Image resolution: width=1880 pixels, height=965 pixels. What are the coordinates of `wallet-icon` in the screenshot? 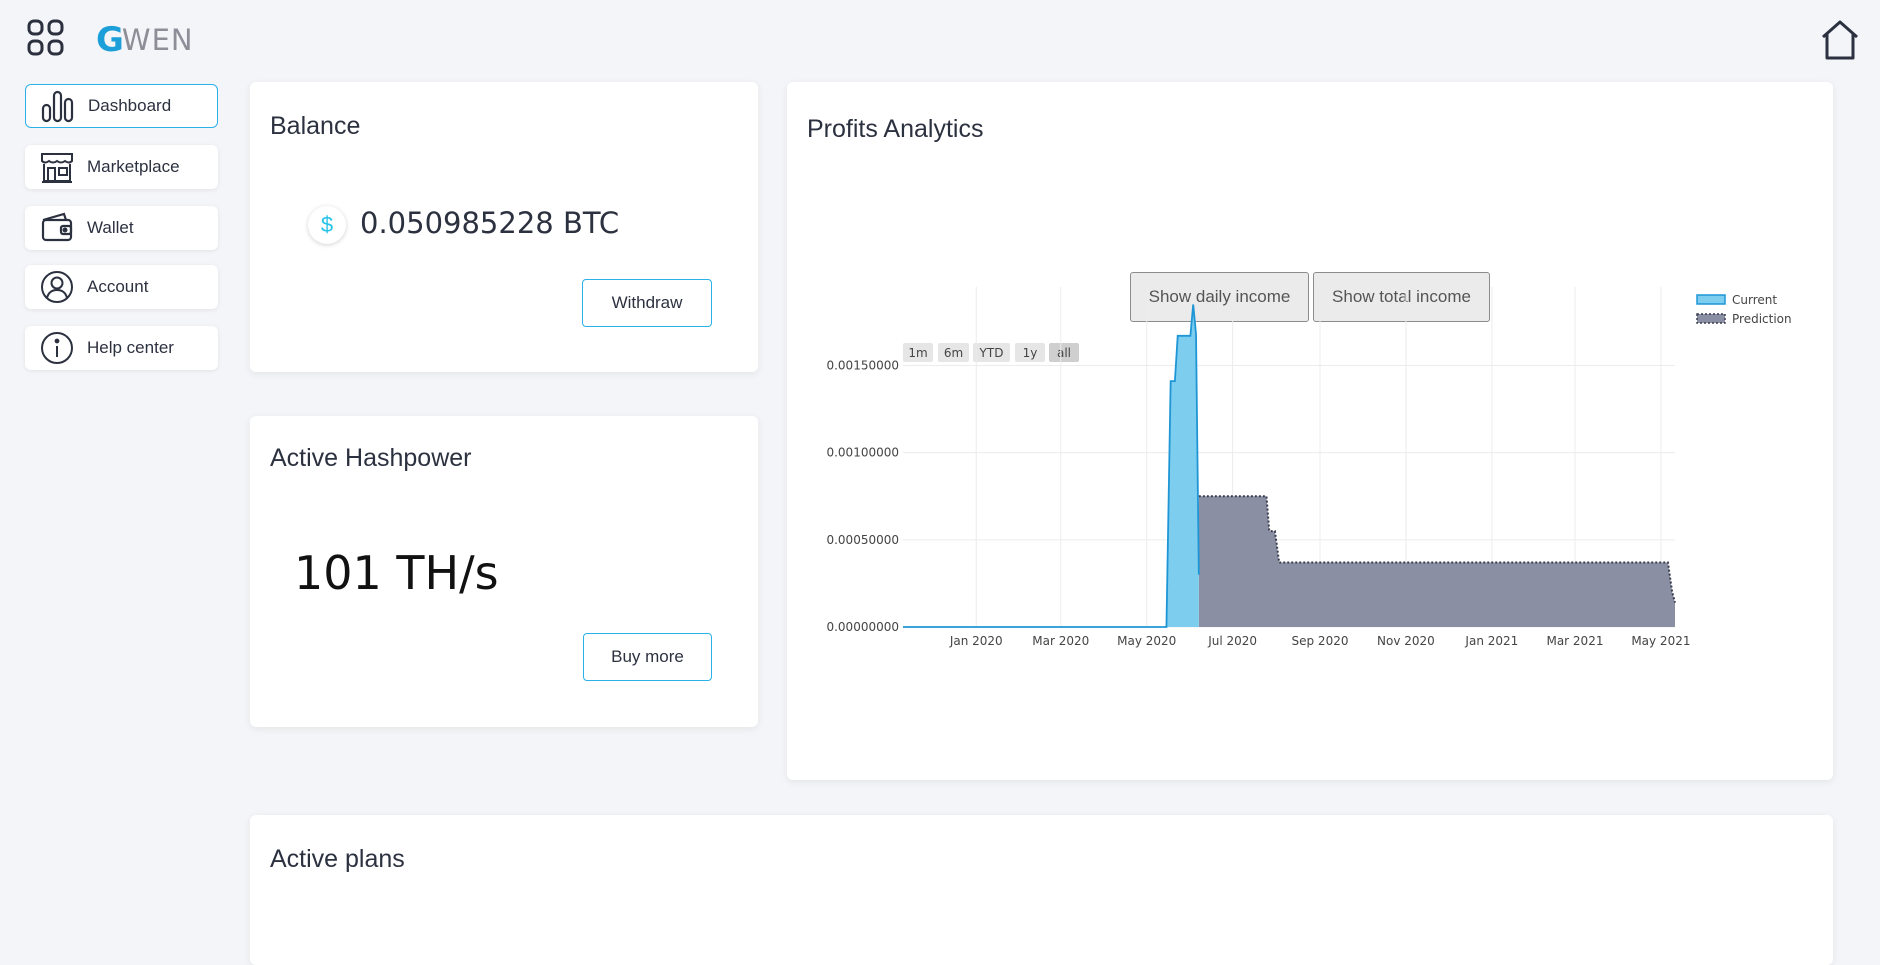 It's located at (57, 228).